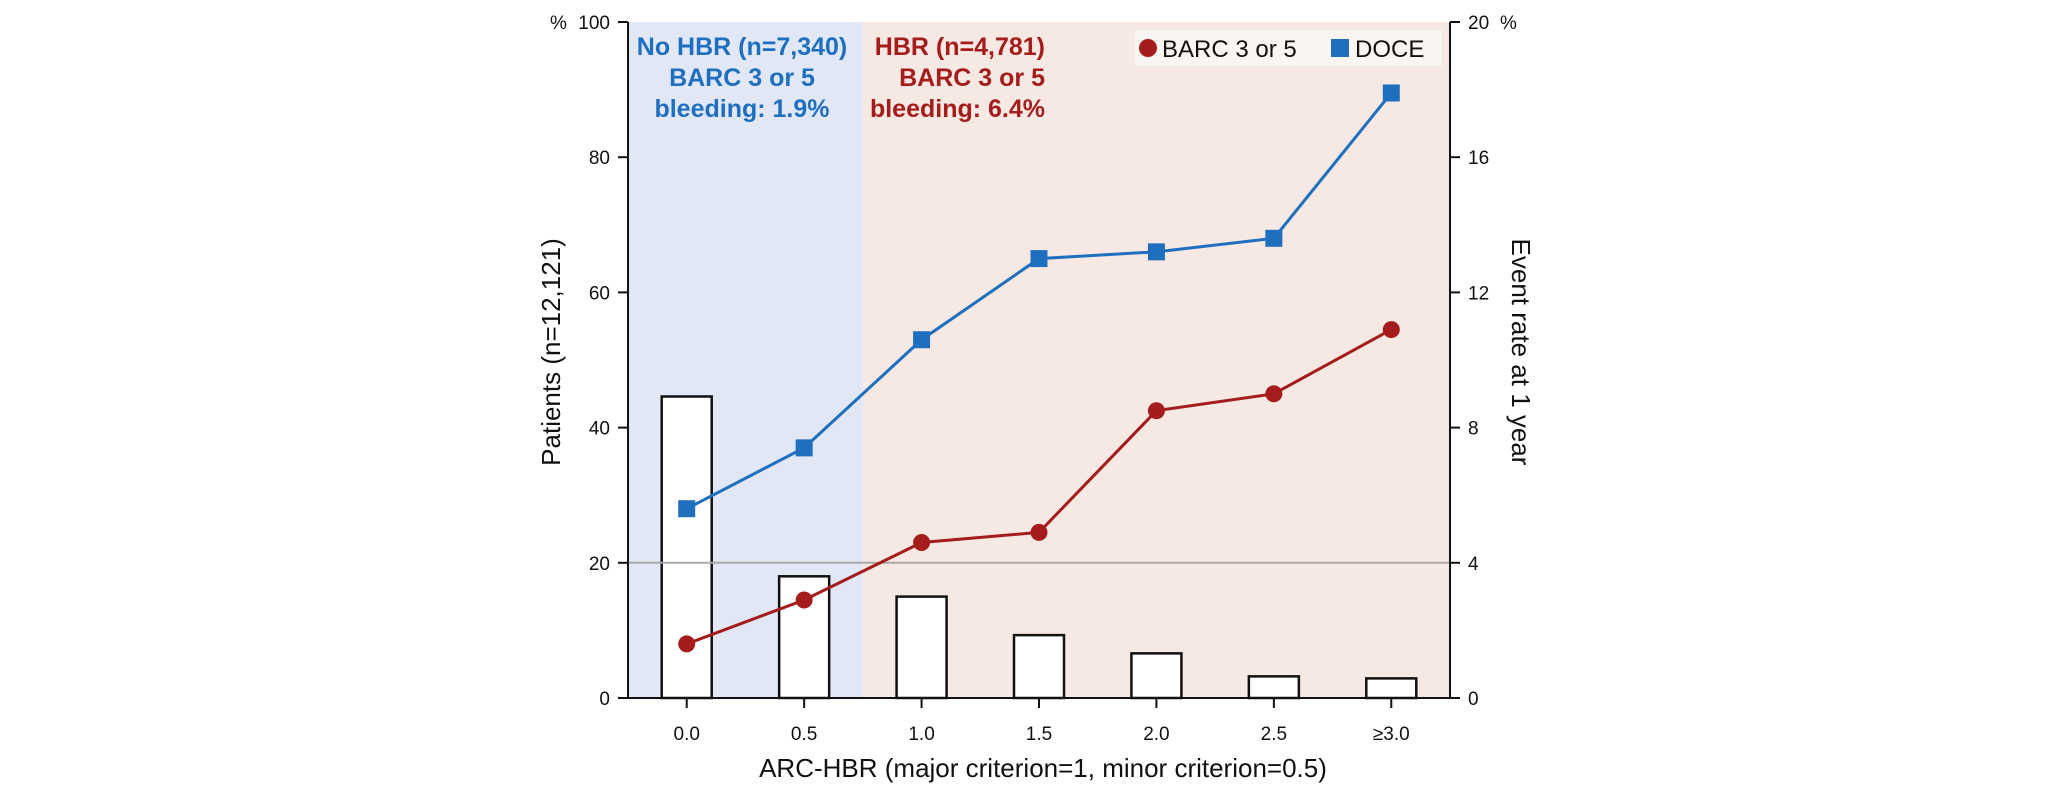  What do you see at coordinates (1478, 158) in the screenshot?
I see `right-tick-label: 16` at bounding box center [1478, 158].